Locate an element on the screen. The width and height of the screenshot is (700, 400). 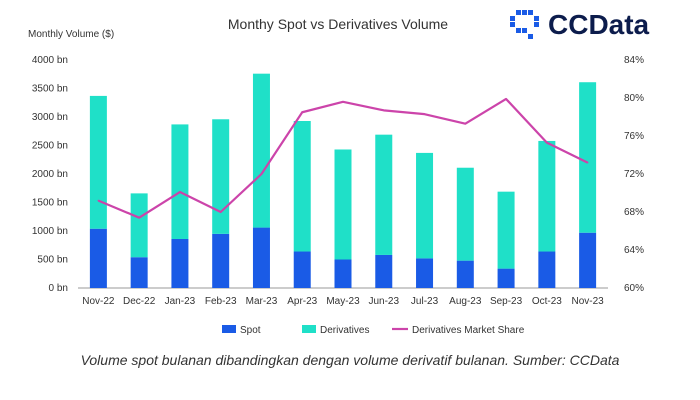
x-tick-label: Dec-22 is located at coordinates (139, 301).